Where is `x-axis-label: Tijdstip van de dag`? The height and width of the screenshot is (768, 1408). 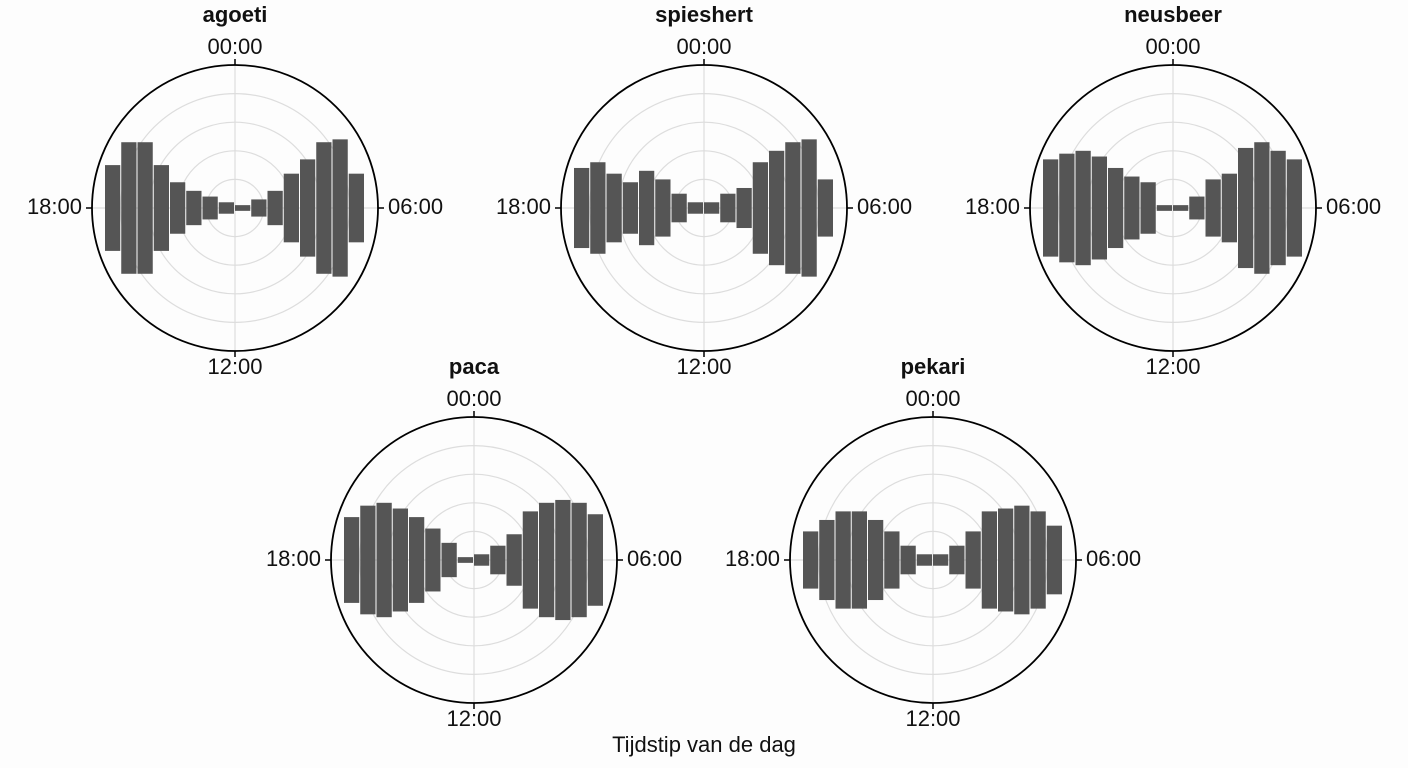
x-axis-label: Tijdstip van de dag is located at coordinates (704, 744).